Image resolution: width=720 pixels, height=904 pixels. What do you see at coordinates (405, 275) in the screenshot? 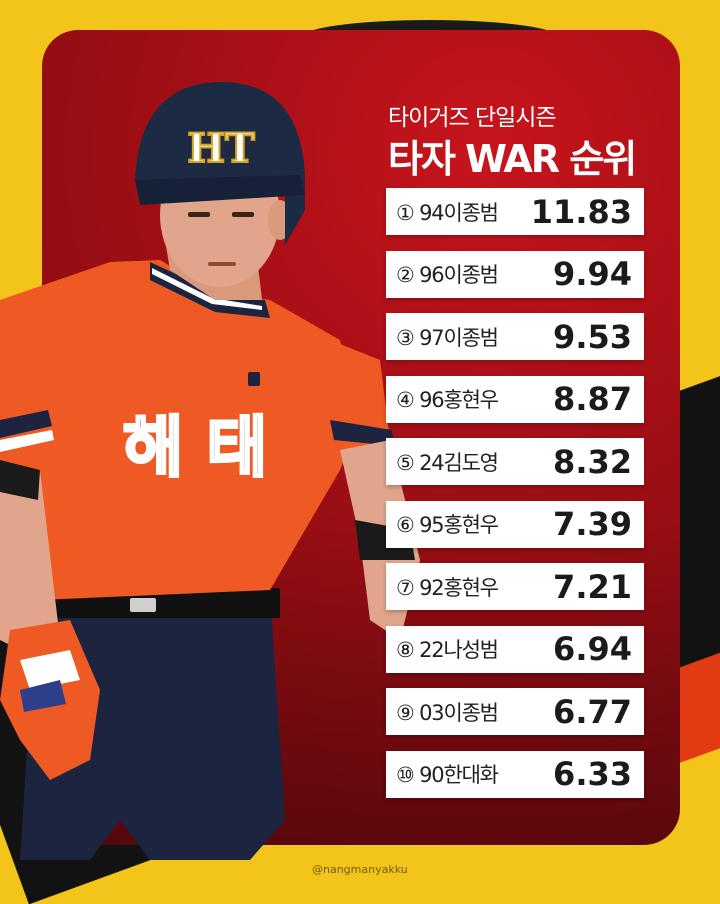
I see `rank-number: ②` at bounding box center [405, 275].